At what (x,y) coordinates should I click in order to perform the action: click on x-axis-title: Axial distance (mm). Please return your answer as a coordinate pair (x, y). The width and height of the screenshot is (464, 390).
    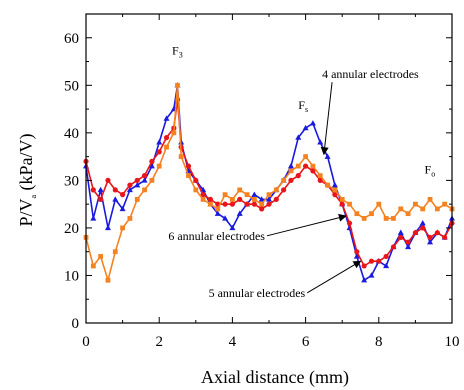
    Looking at the image, I should click on (275, 377).